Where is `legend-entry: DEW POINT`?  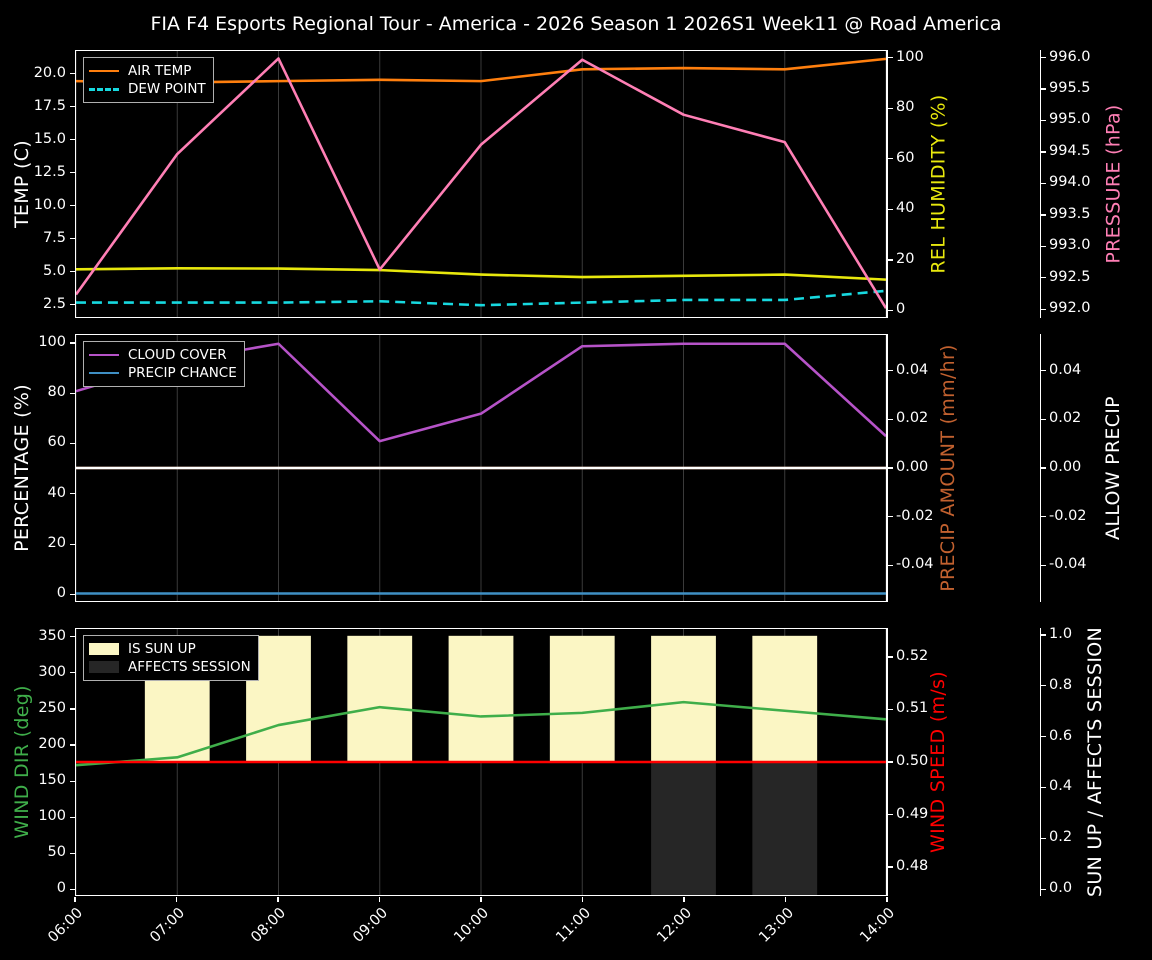
legend-entry: DEW POINT is located at coordinates (147, 89).